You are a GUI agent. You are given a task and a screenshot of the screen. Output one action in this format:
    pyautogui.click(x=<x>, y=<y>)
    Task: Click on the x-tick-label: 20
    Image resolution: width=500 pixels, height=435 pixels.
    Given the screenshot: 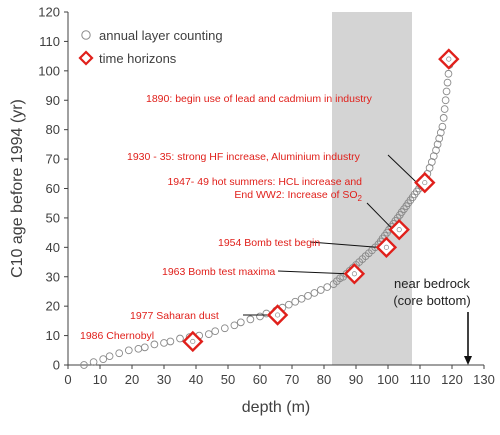 What is the action you would take?
    pyautogui.click(x=132, y=379)
    